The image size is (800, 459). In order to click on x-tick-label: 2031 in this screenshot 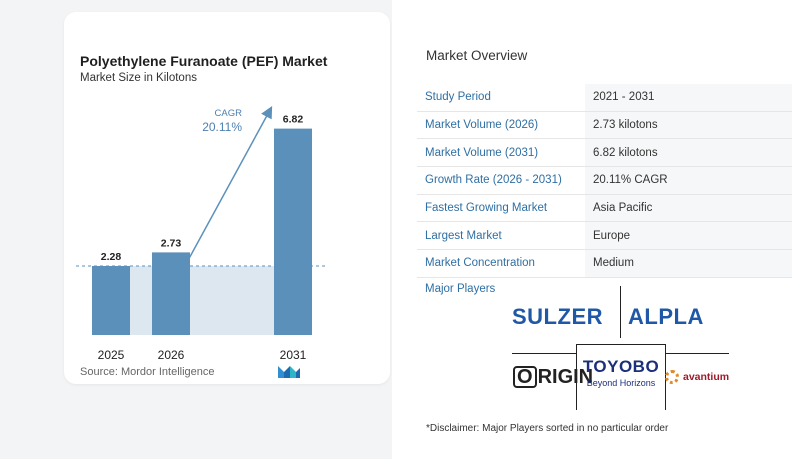, I will do `click(293, 355)`.